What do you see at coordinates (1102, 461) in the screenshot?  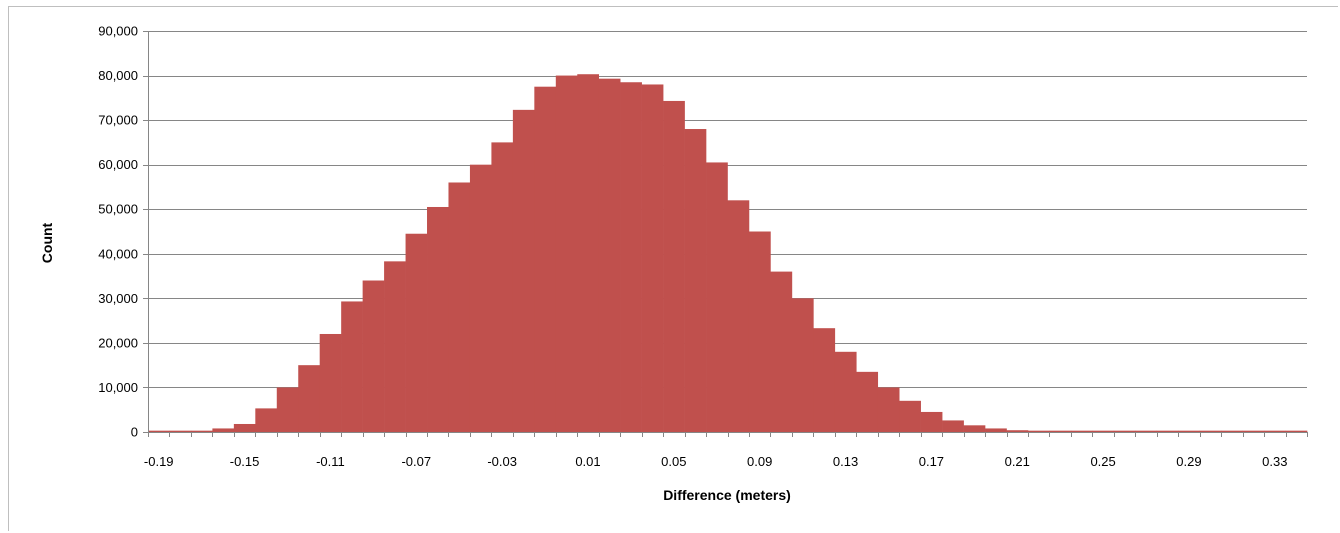 I see `x-tick-label: 0.25` at bounding box center [1102, 461].